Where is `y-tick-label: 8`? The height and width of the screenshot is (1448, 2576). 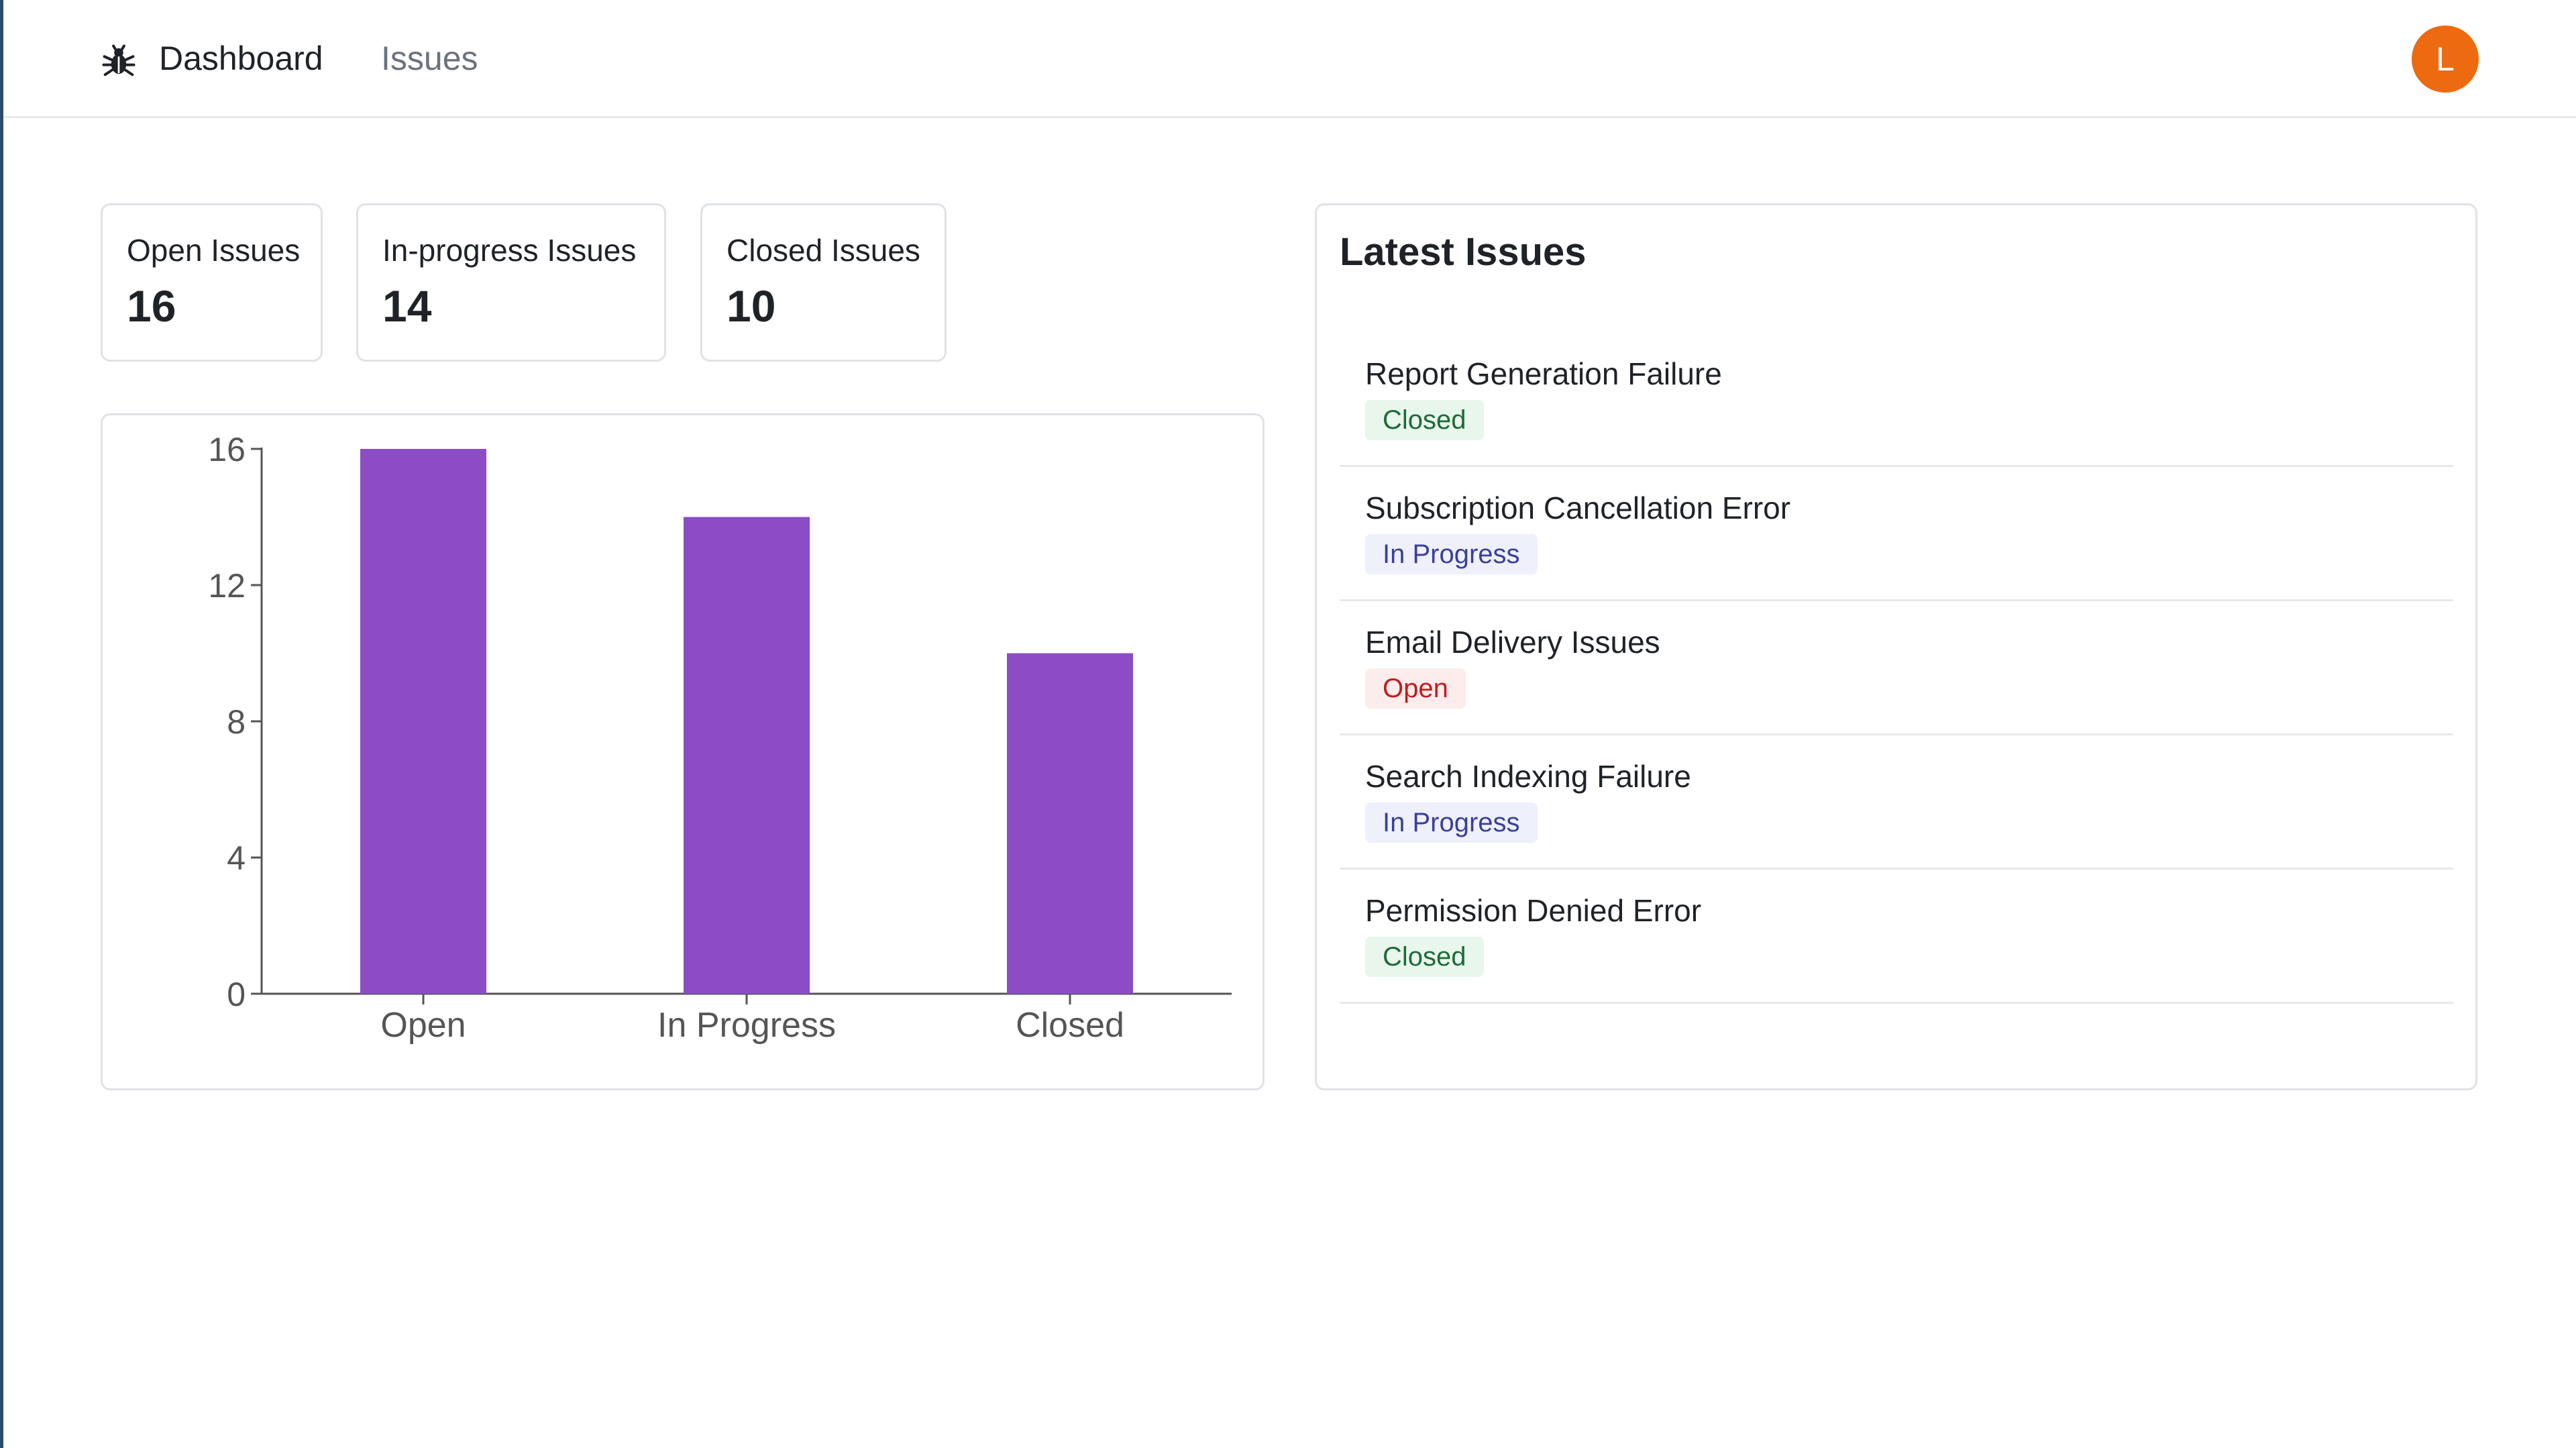 y-tick-label: 8 is located at coordinates (236, 722).